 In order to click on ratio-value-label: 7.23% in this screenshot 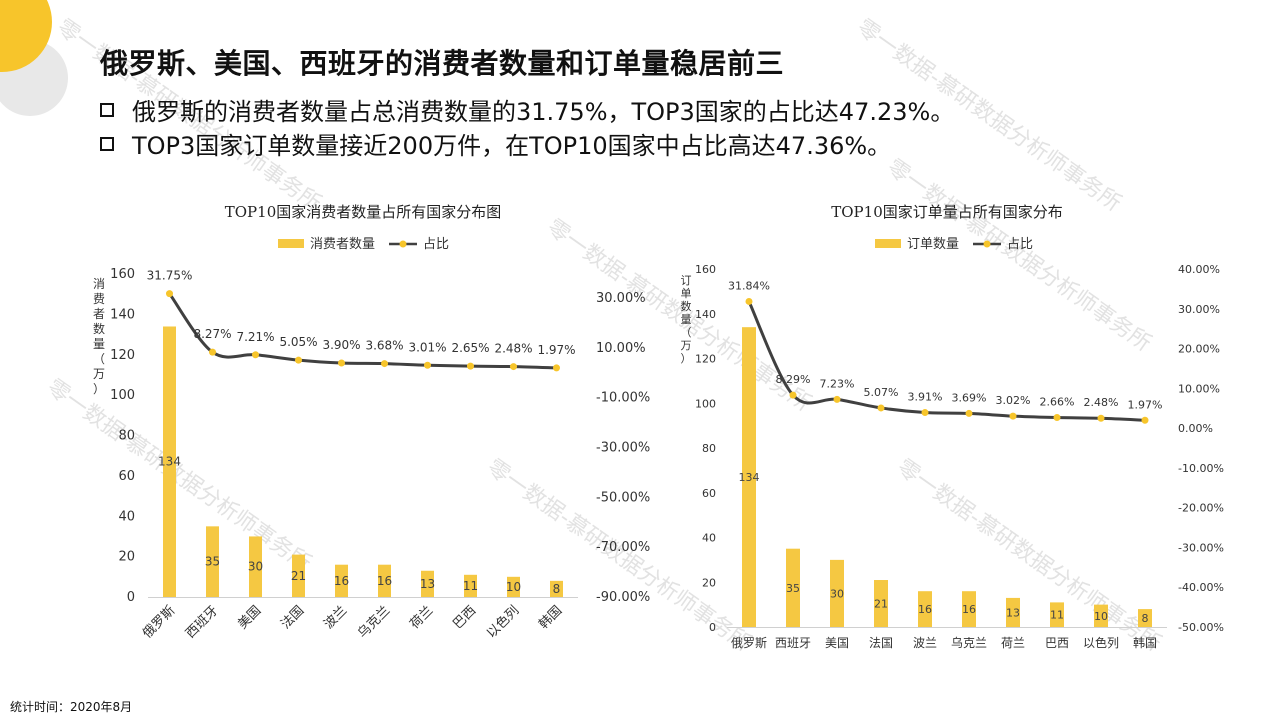, I will do `click(837, 383)`.